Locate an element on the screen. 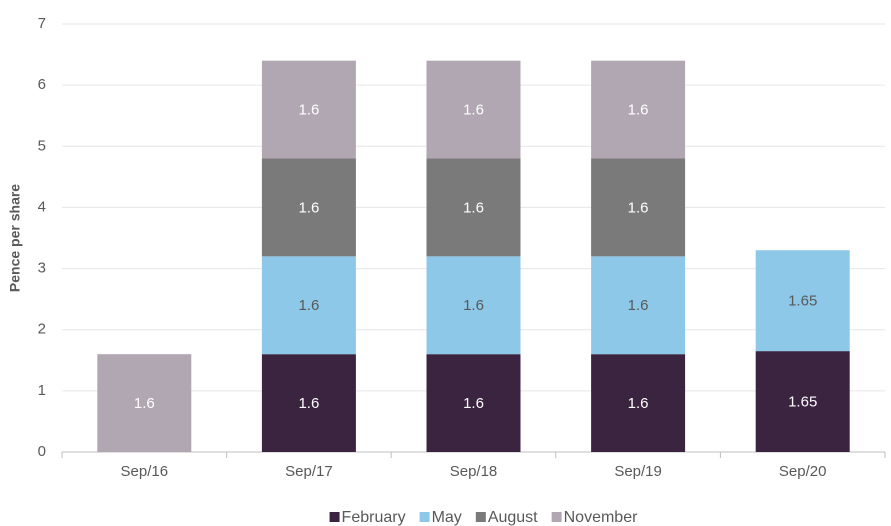 This screenshot has height=526, width=891. legend-item: August is located at coordinates (506, 517).